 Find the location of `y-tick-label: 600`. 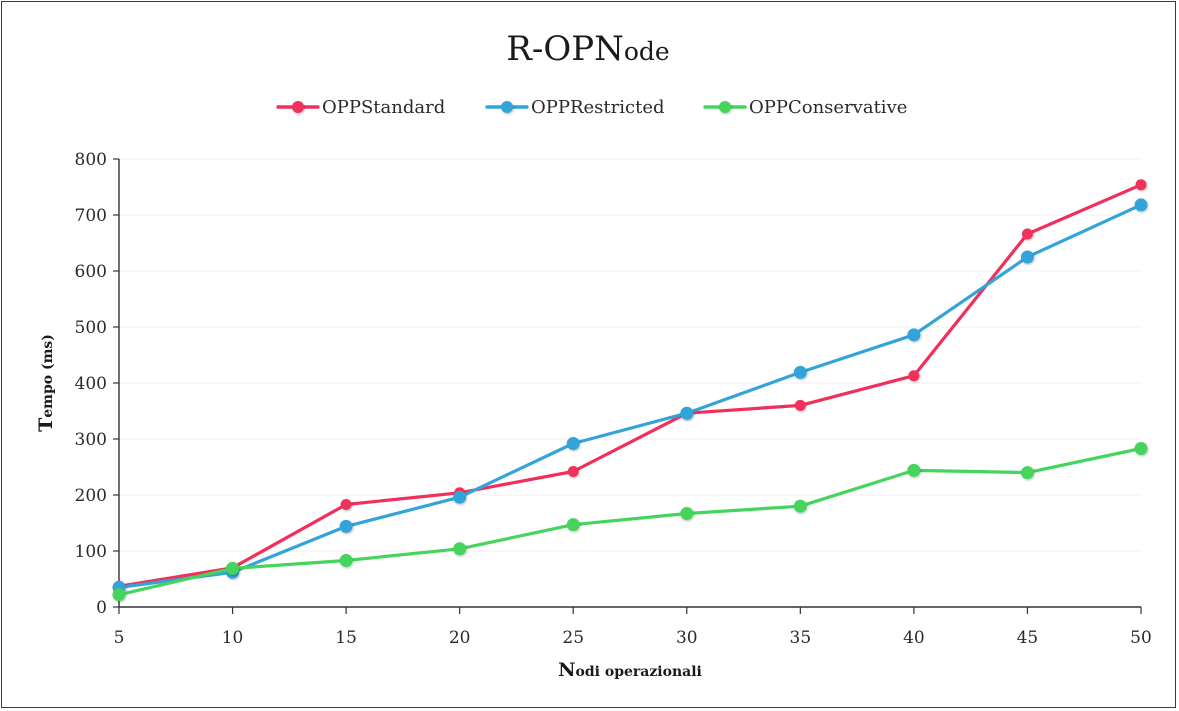

y-tick-label: 600 is located at coordinates (91, 272).